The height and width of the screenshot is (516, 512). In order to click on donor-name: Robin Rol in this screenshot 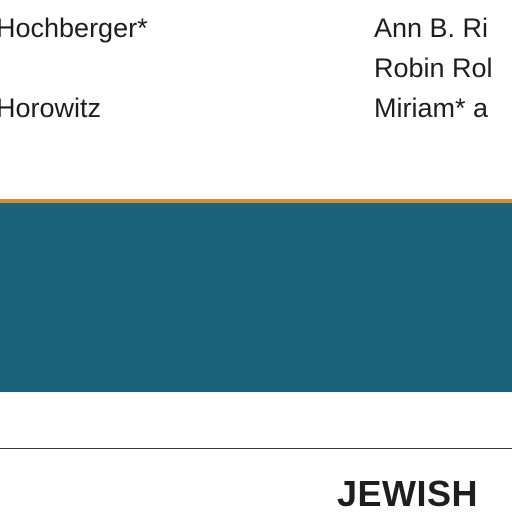, I will do `click(433, 68)`.